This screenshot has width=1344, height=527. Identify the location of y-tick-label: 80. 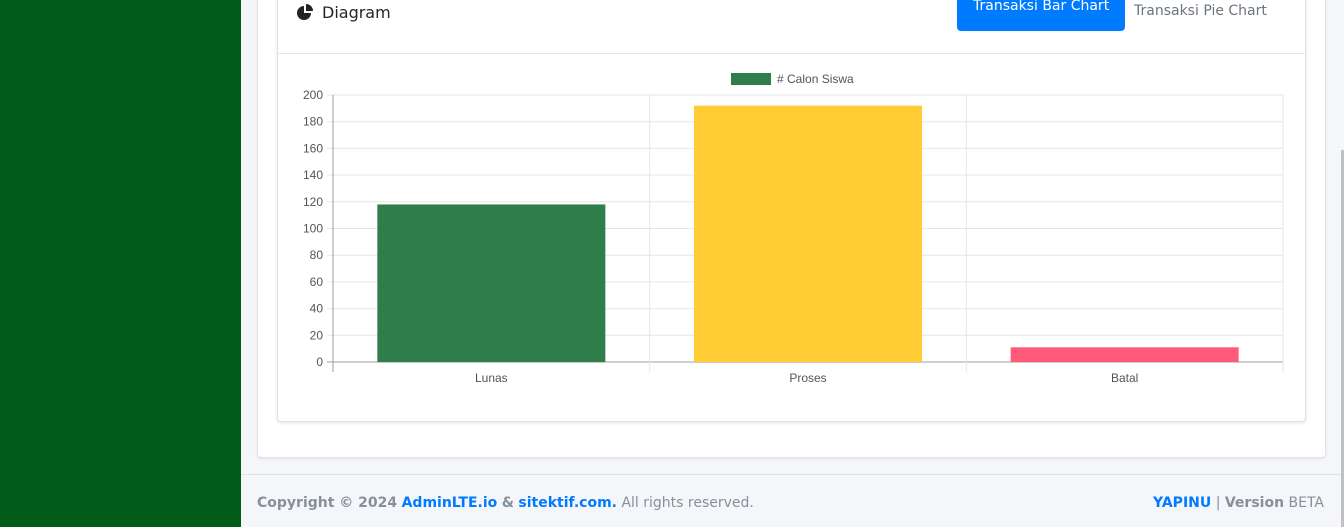
(317, 255).